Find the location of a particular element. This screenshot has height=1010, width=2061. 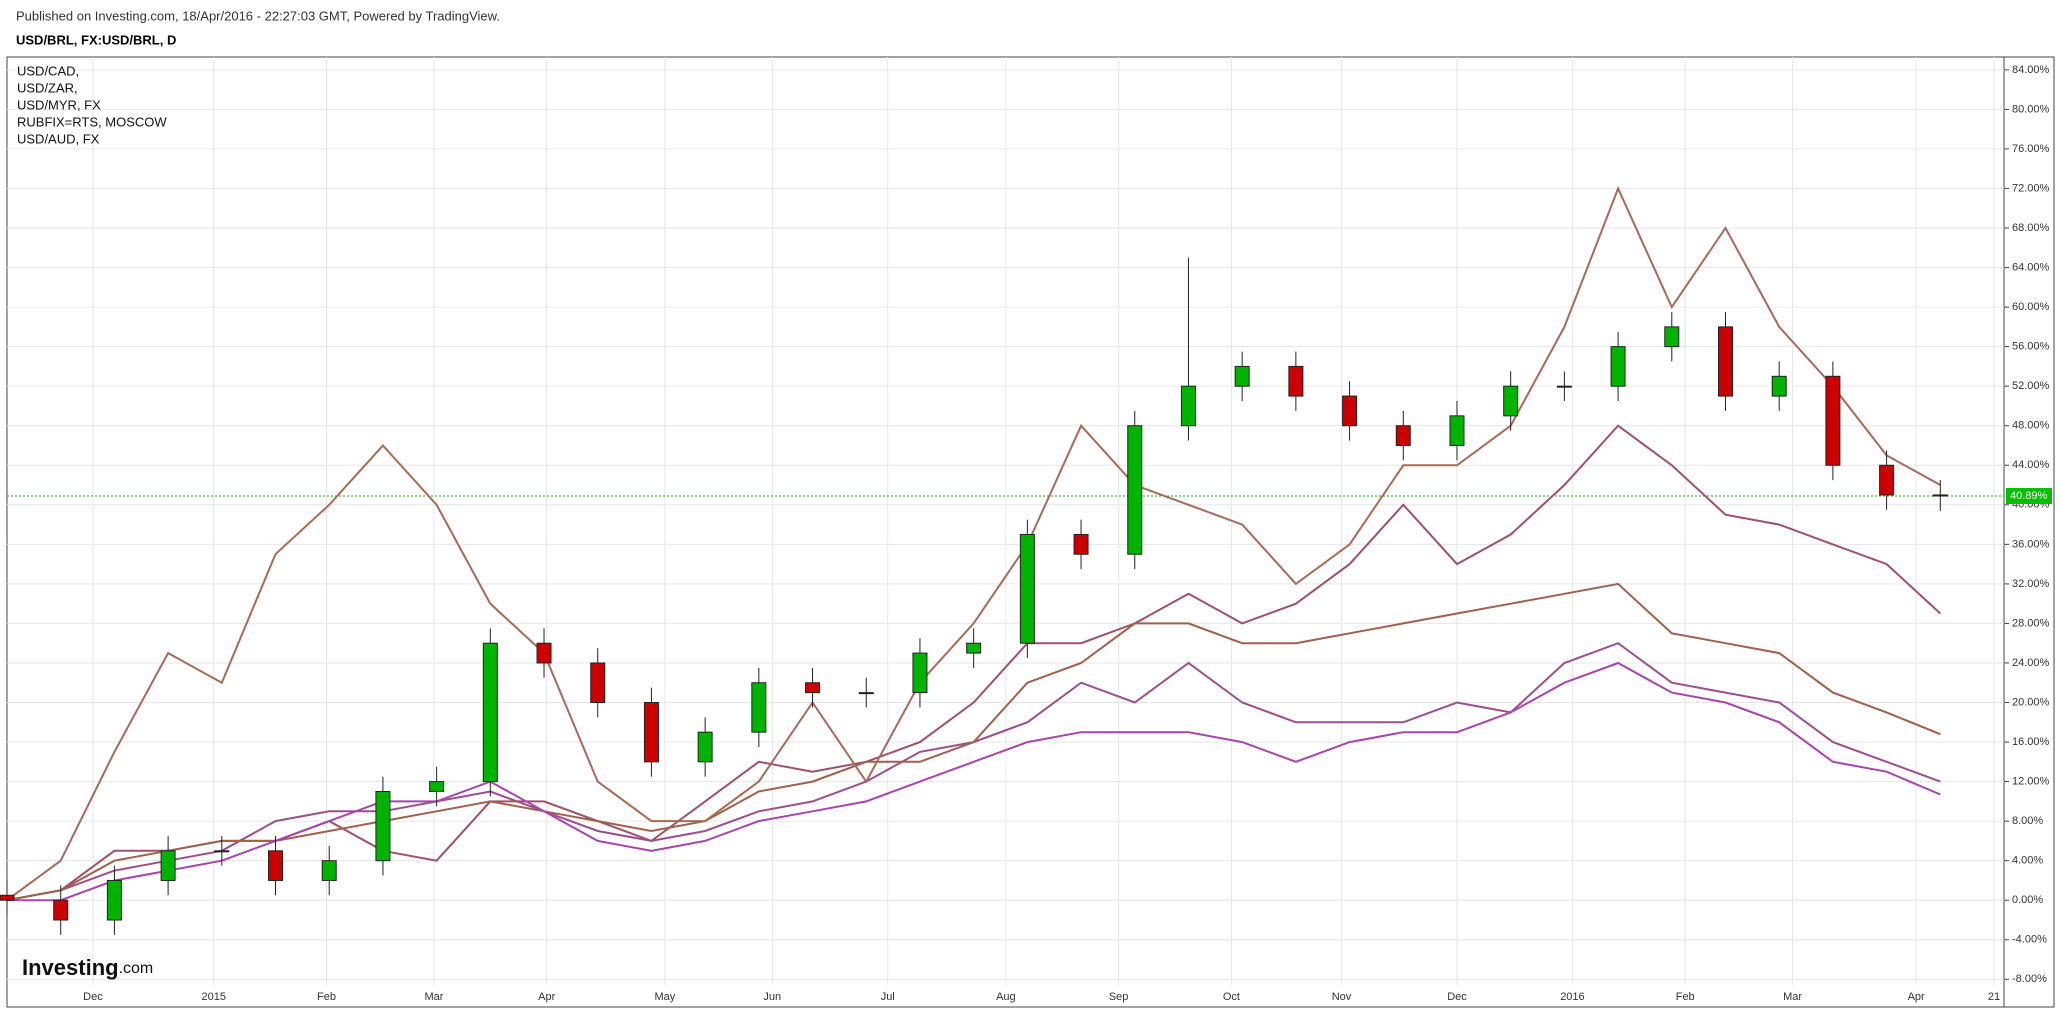

logo-suffix: .com is located at coordinates (136, 968).